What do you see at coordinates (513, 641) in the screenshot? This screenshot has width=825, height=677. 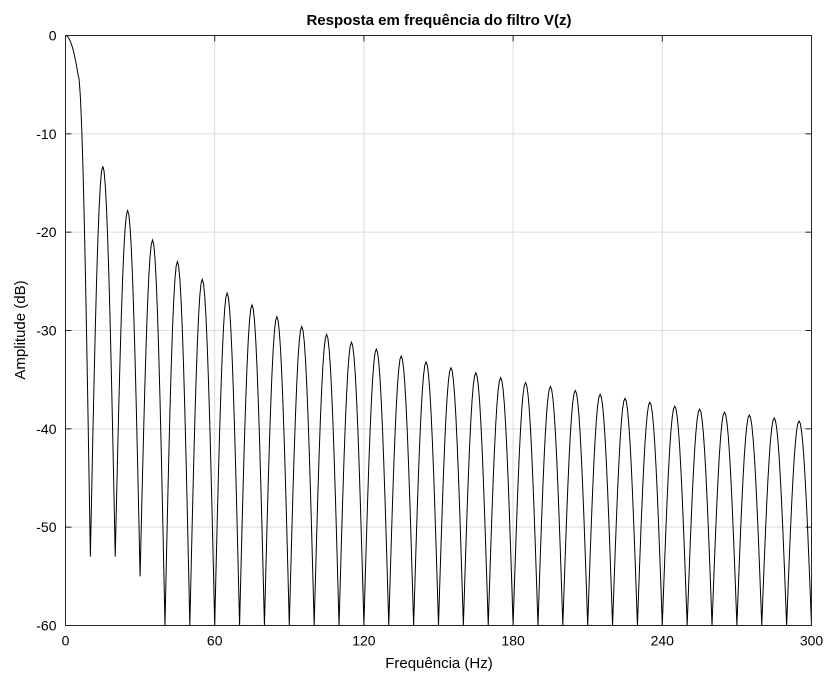 I see `x-tick-label: 180` at bounding box center [513, 641].